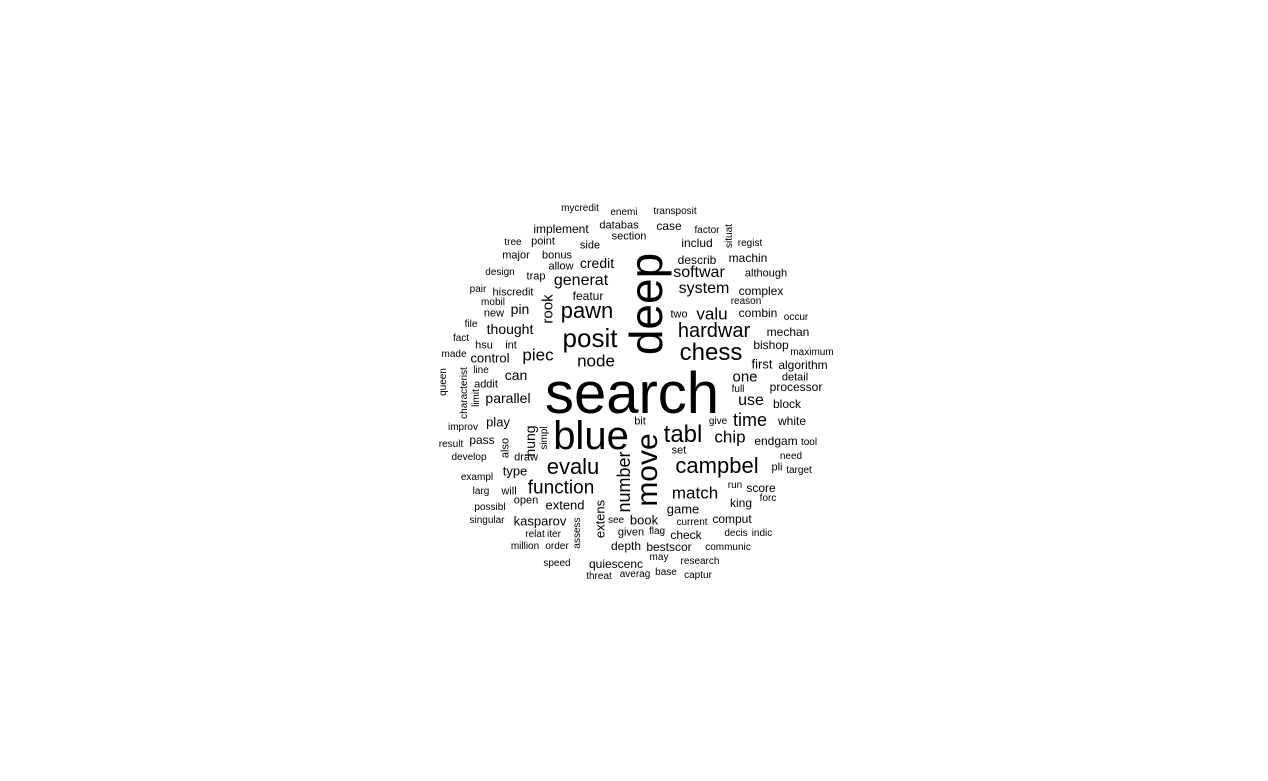 This screenshot has height=781, width=1268. Describe the element at coordinates (476, 398) in the screenshot. I see `word-limit: limit` at that location.